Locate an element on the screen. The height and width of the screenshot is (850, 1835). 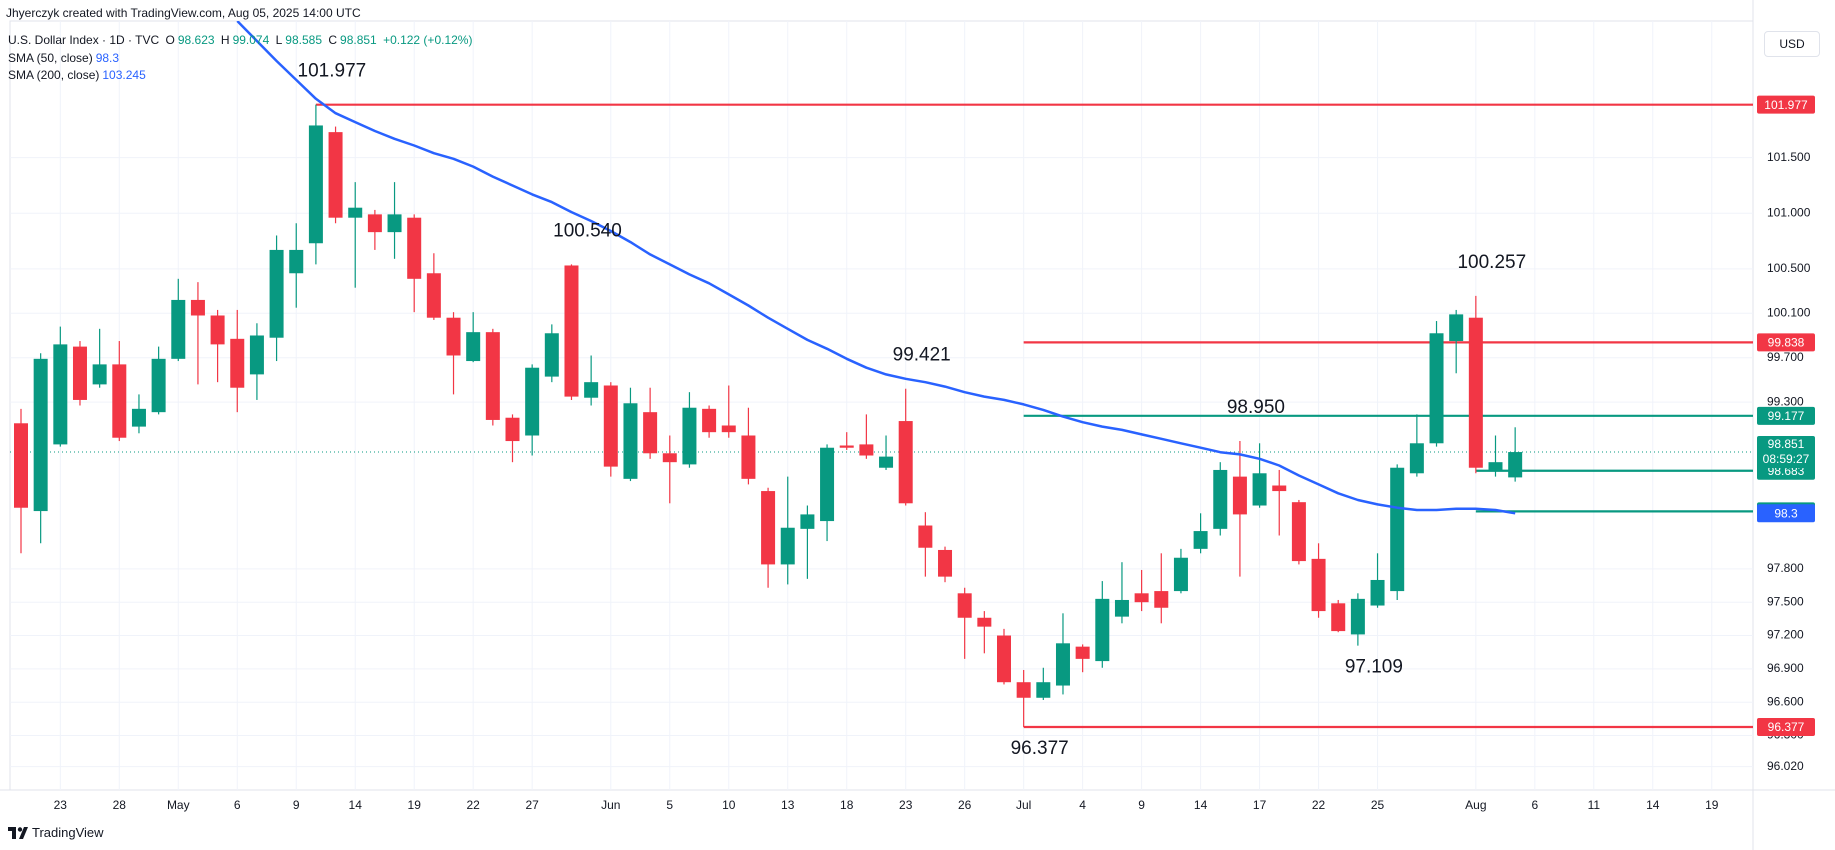
y-tick-label: 99.300 is located at coordinates (1785, 401).